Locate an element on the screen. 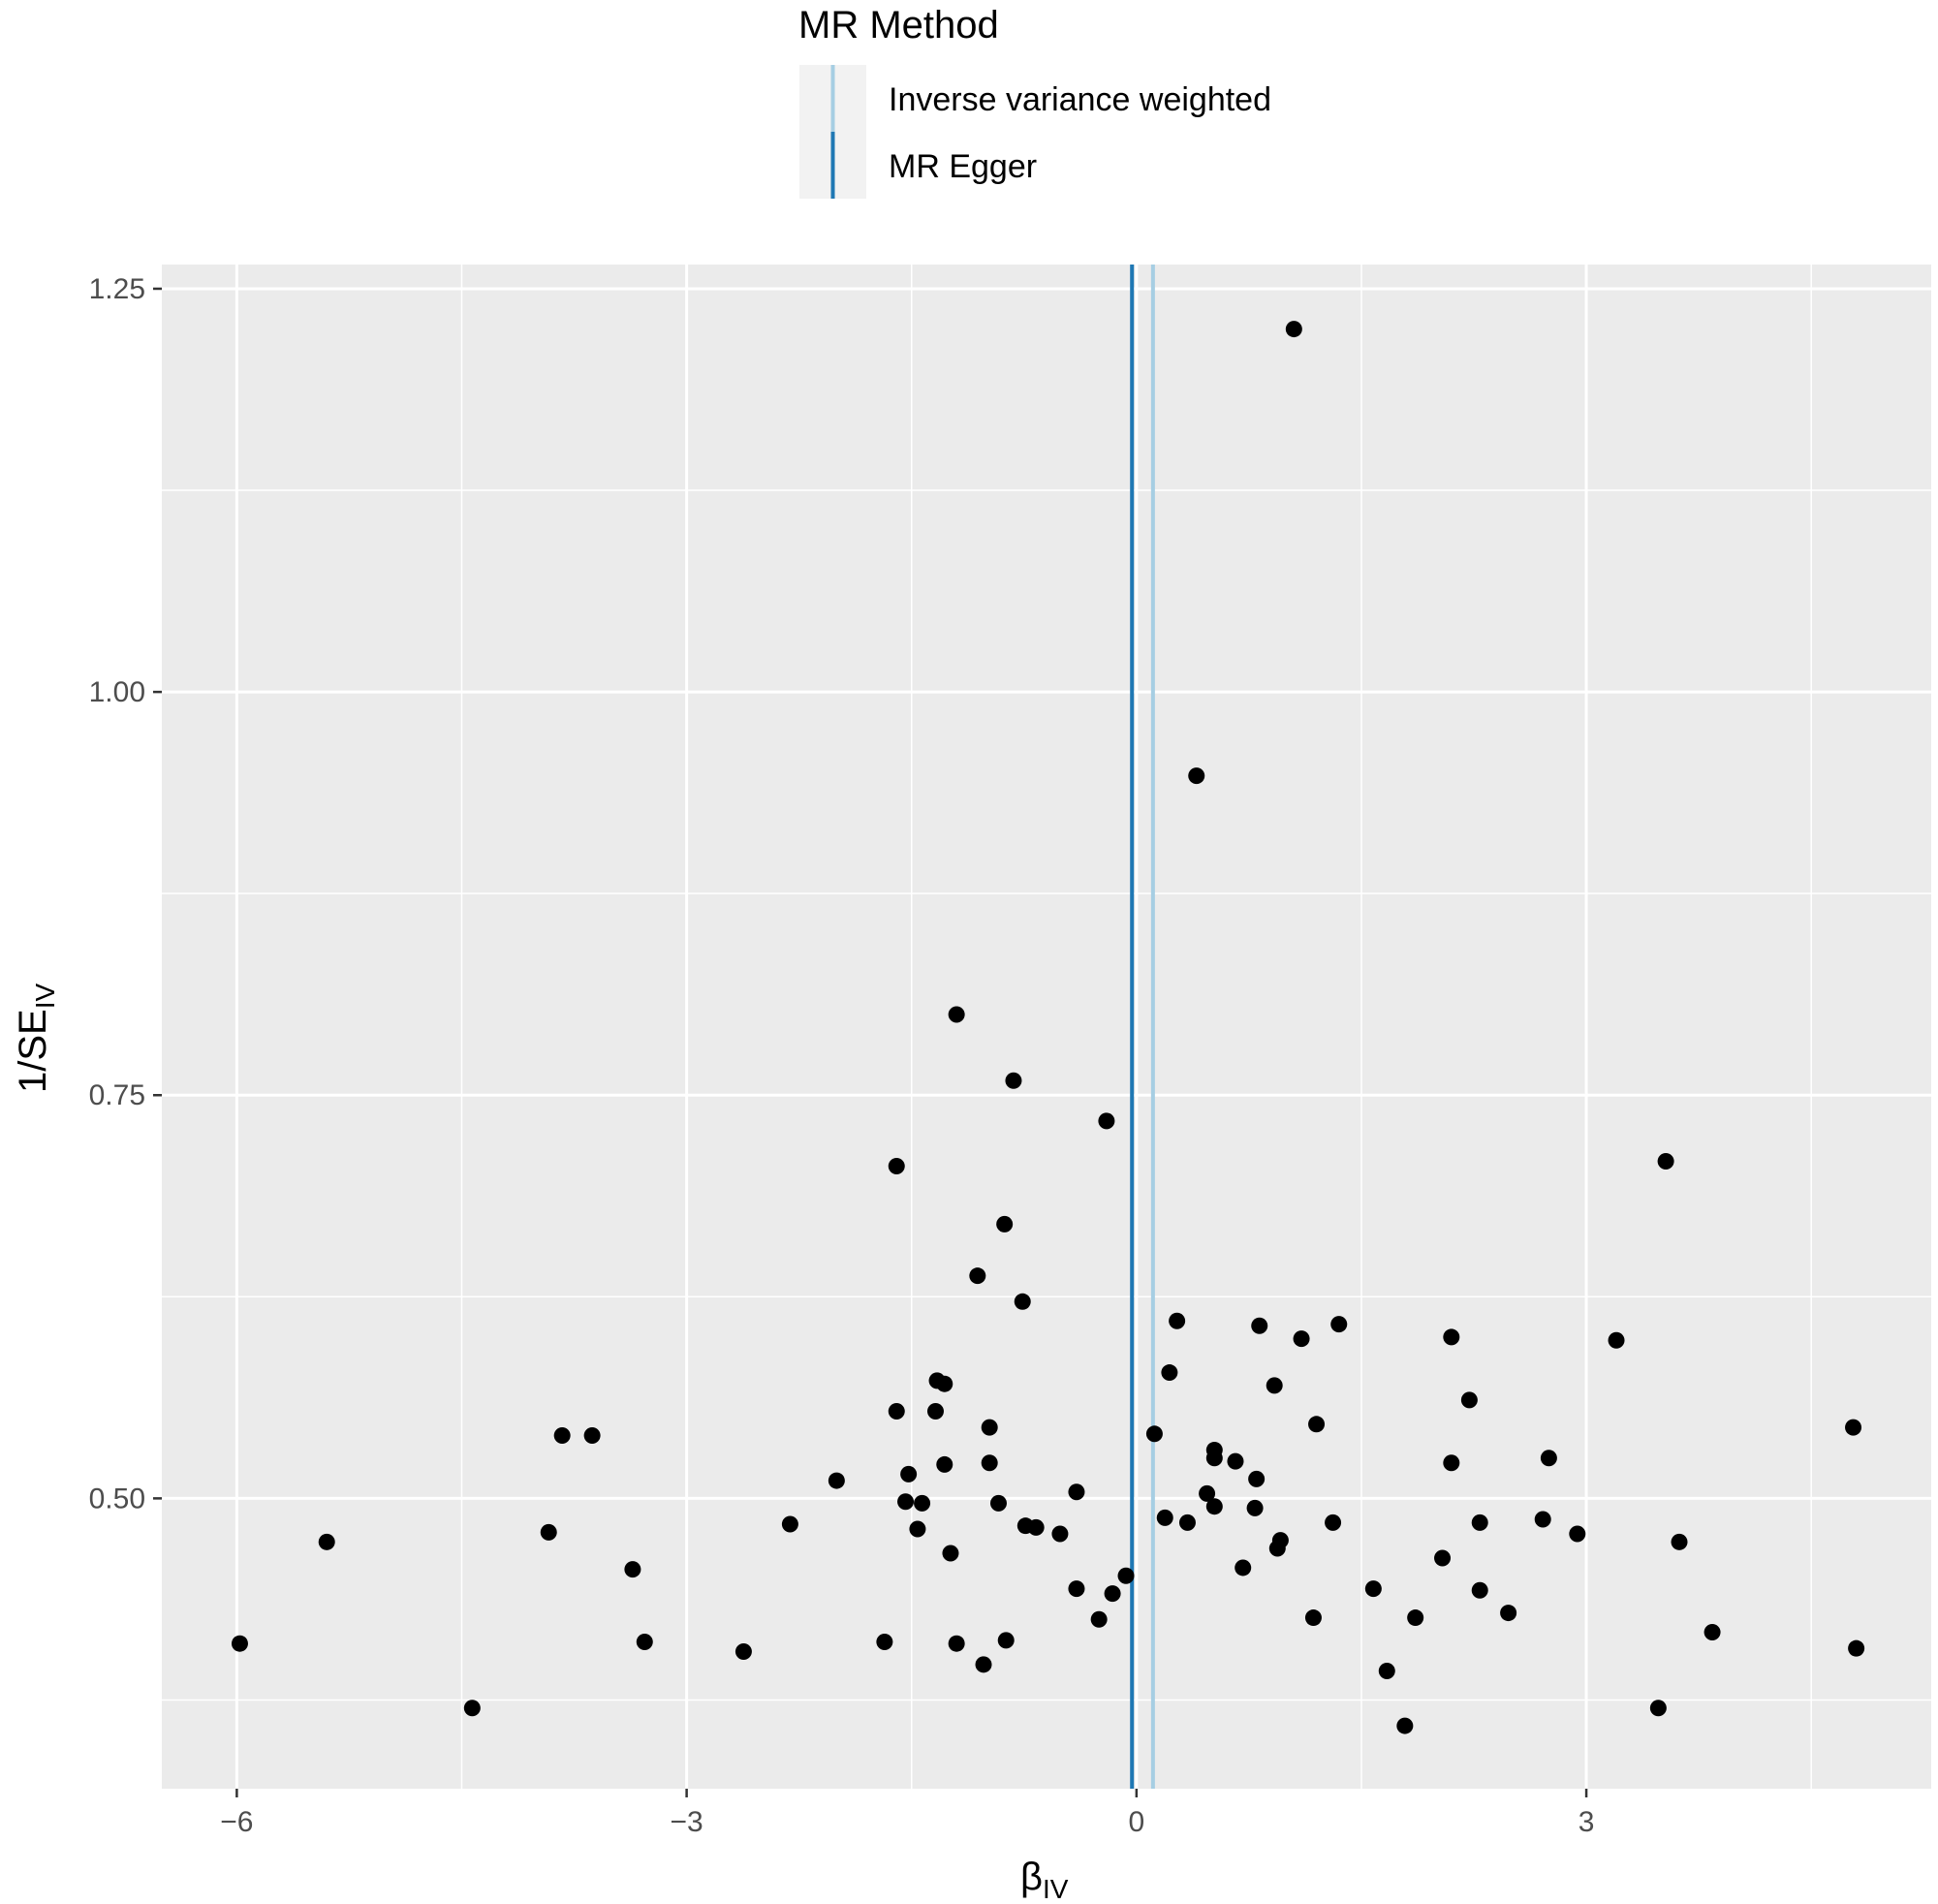  legend-item: MR Egger is located at coordinates (918, 165).